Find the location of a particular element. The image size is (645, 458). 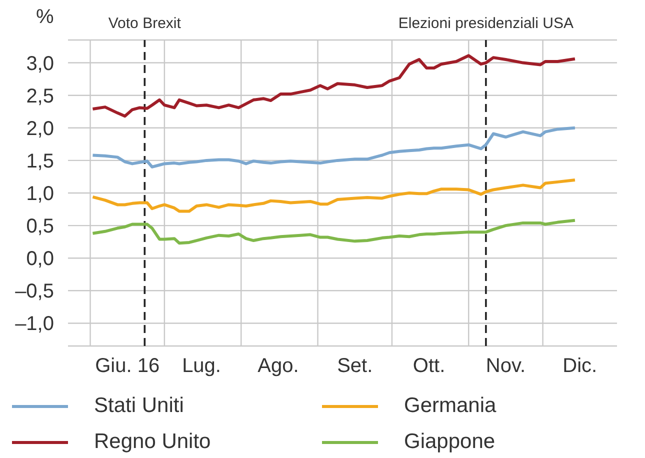

y-tick-label: 0,0 is located at coordinates (40, 259).